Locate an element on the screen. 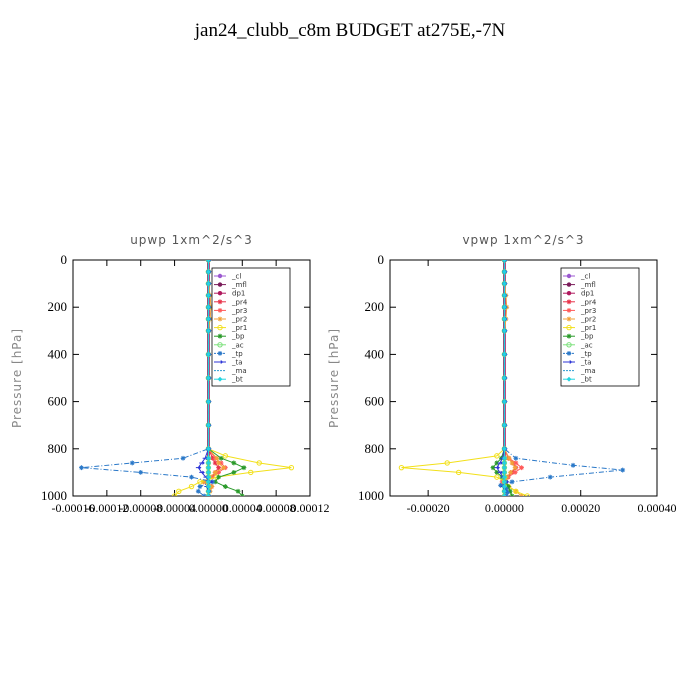 Image resolution: width=700 pixels, height=700 pixels. panel-title: upwp 1xm^2/s^3 is located at coordinates (191, 240).